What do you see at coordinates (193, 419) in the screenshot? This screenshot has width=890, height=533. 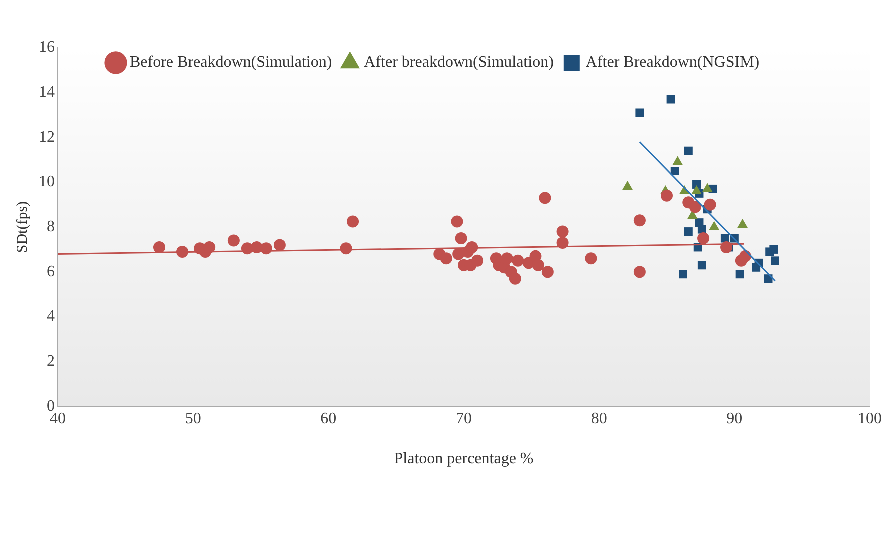 I see `x-tick-label: 50` at bounding box center [193, 419].